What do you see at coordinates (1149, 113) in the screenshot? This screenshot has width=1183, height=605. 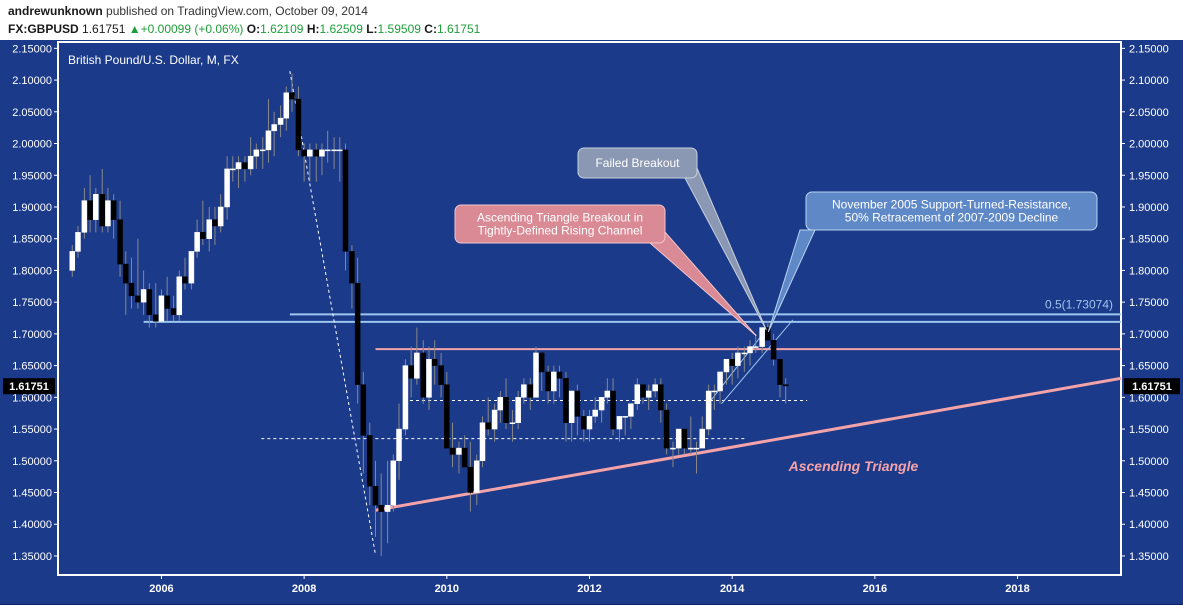 I see `y-tick-label-right: 2.05000` at bounding box center [1149, 113].